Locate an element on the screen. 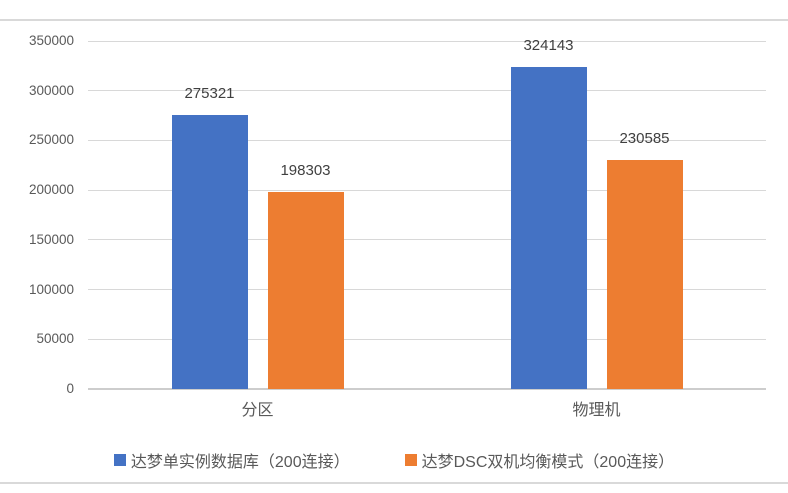  legend-swatch-orange-icon is located at coordinates (410, 460).